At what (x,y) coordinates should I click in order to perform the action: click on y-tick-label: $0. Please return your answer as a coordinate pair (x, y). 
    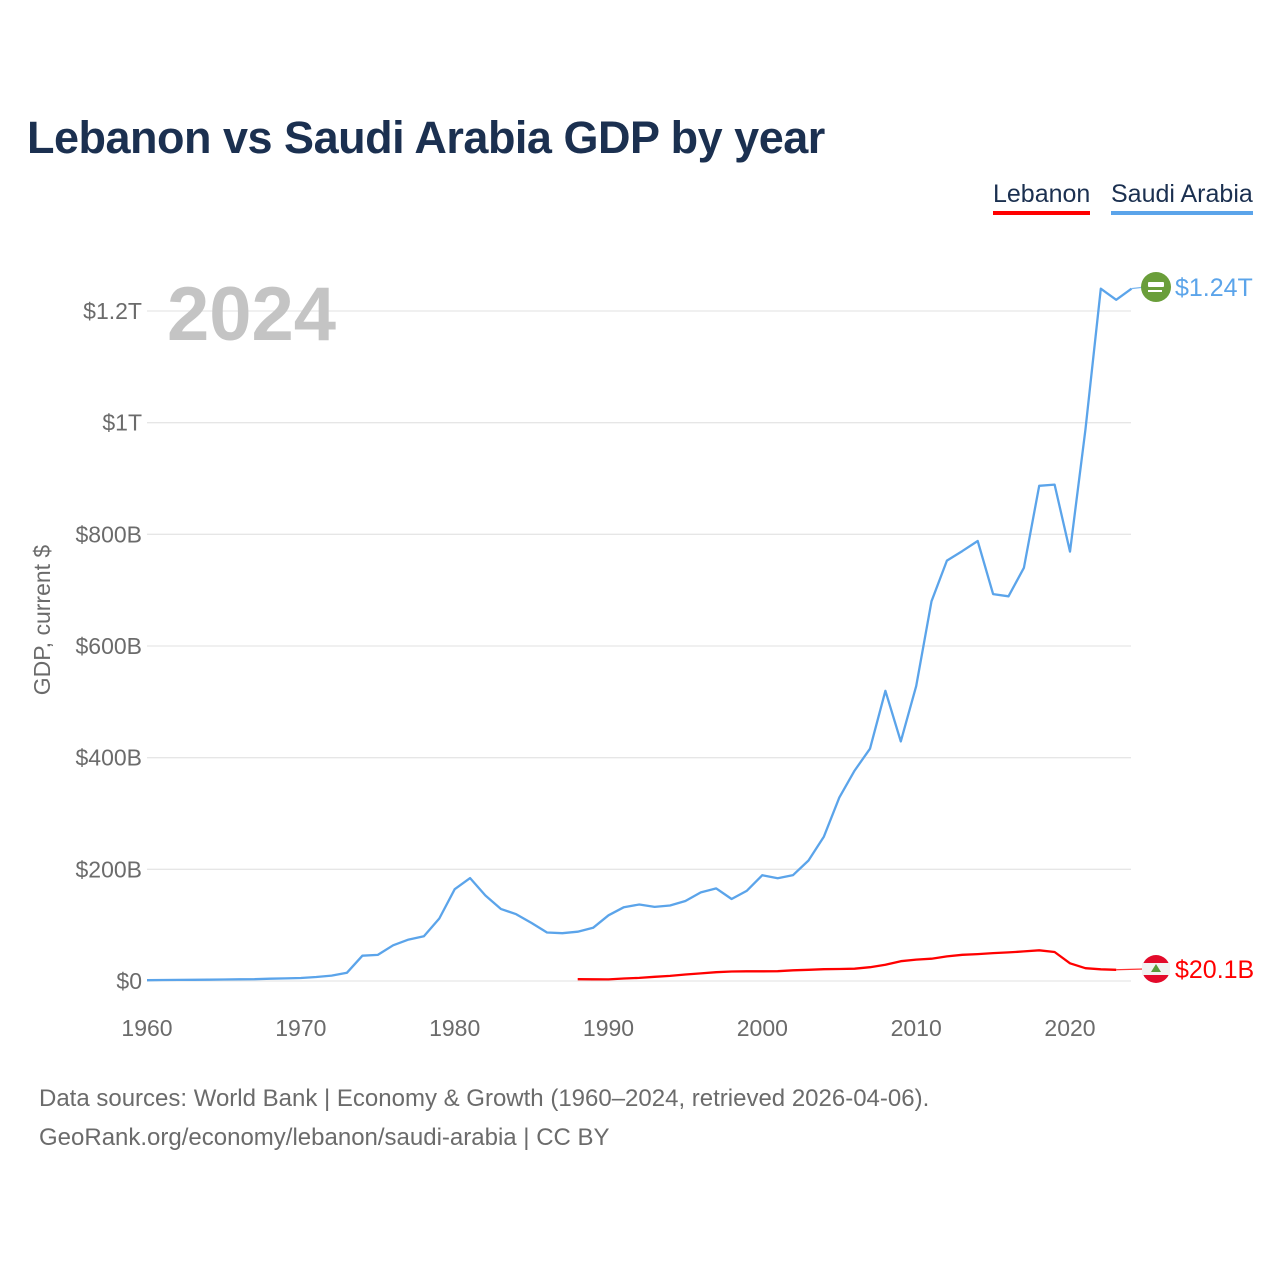
    Looking at the image, I should click on (129, 981).